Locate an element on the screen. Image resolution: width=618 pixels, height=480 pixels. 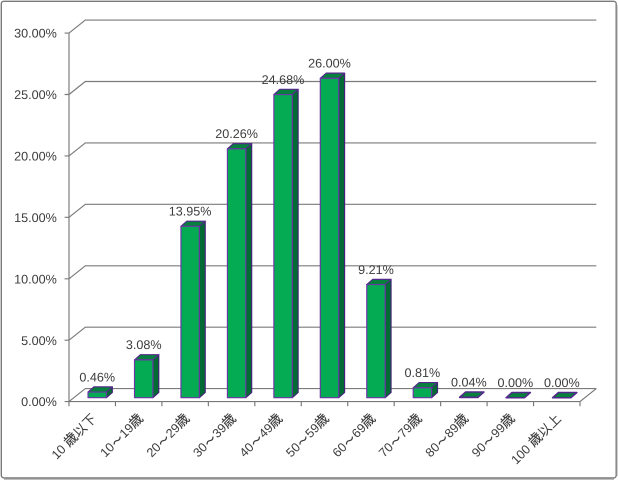
svg-text: 30.00% is located at coordinates (35, 34).